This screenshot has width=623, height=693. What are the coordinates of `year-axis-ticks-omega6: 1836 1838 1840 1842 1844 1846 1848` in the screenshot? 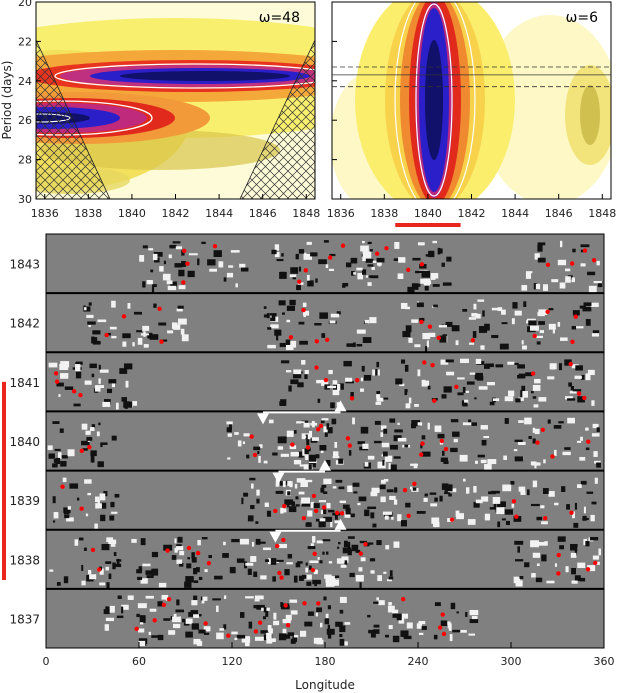 It's located at (471, 207).